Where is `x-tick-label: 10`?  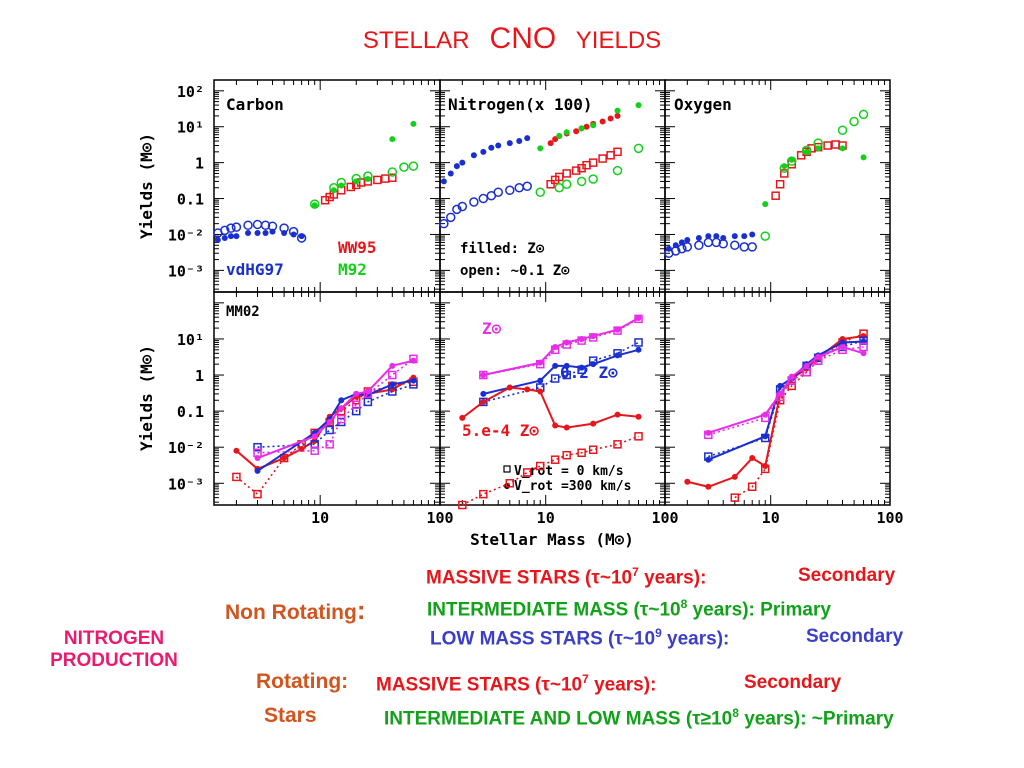
x-tick-label: 10 is located at coordinates (546, 518).